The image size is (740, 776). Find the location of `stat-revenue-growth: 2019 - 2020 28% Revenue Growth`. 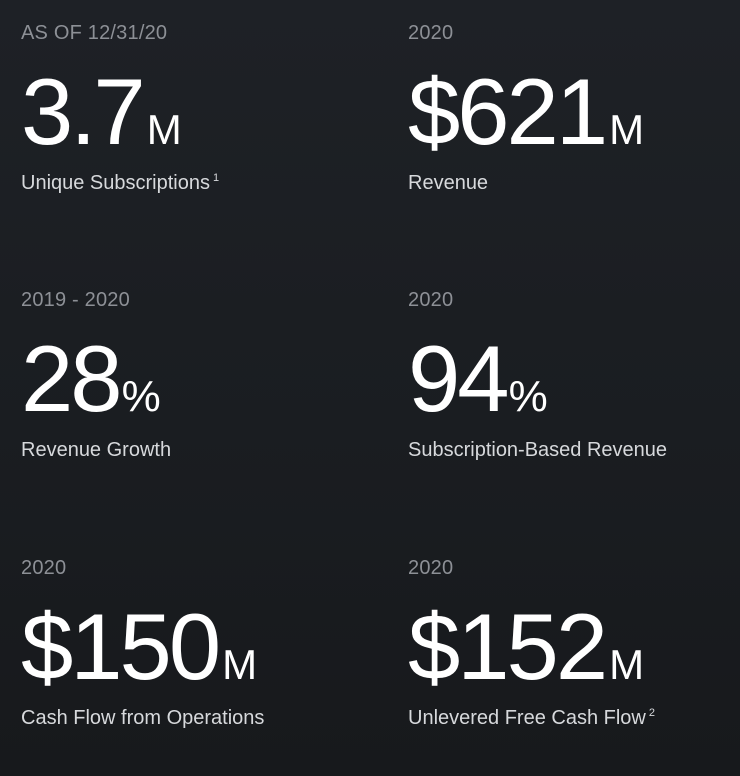

stat-revenue-growth: 2019 - 2020 28% Revenue Growth is located at coordinates (191, 375).